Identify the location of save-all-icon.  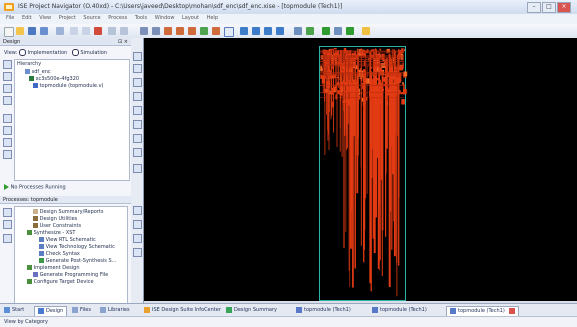
(44, 31).